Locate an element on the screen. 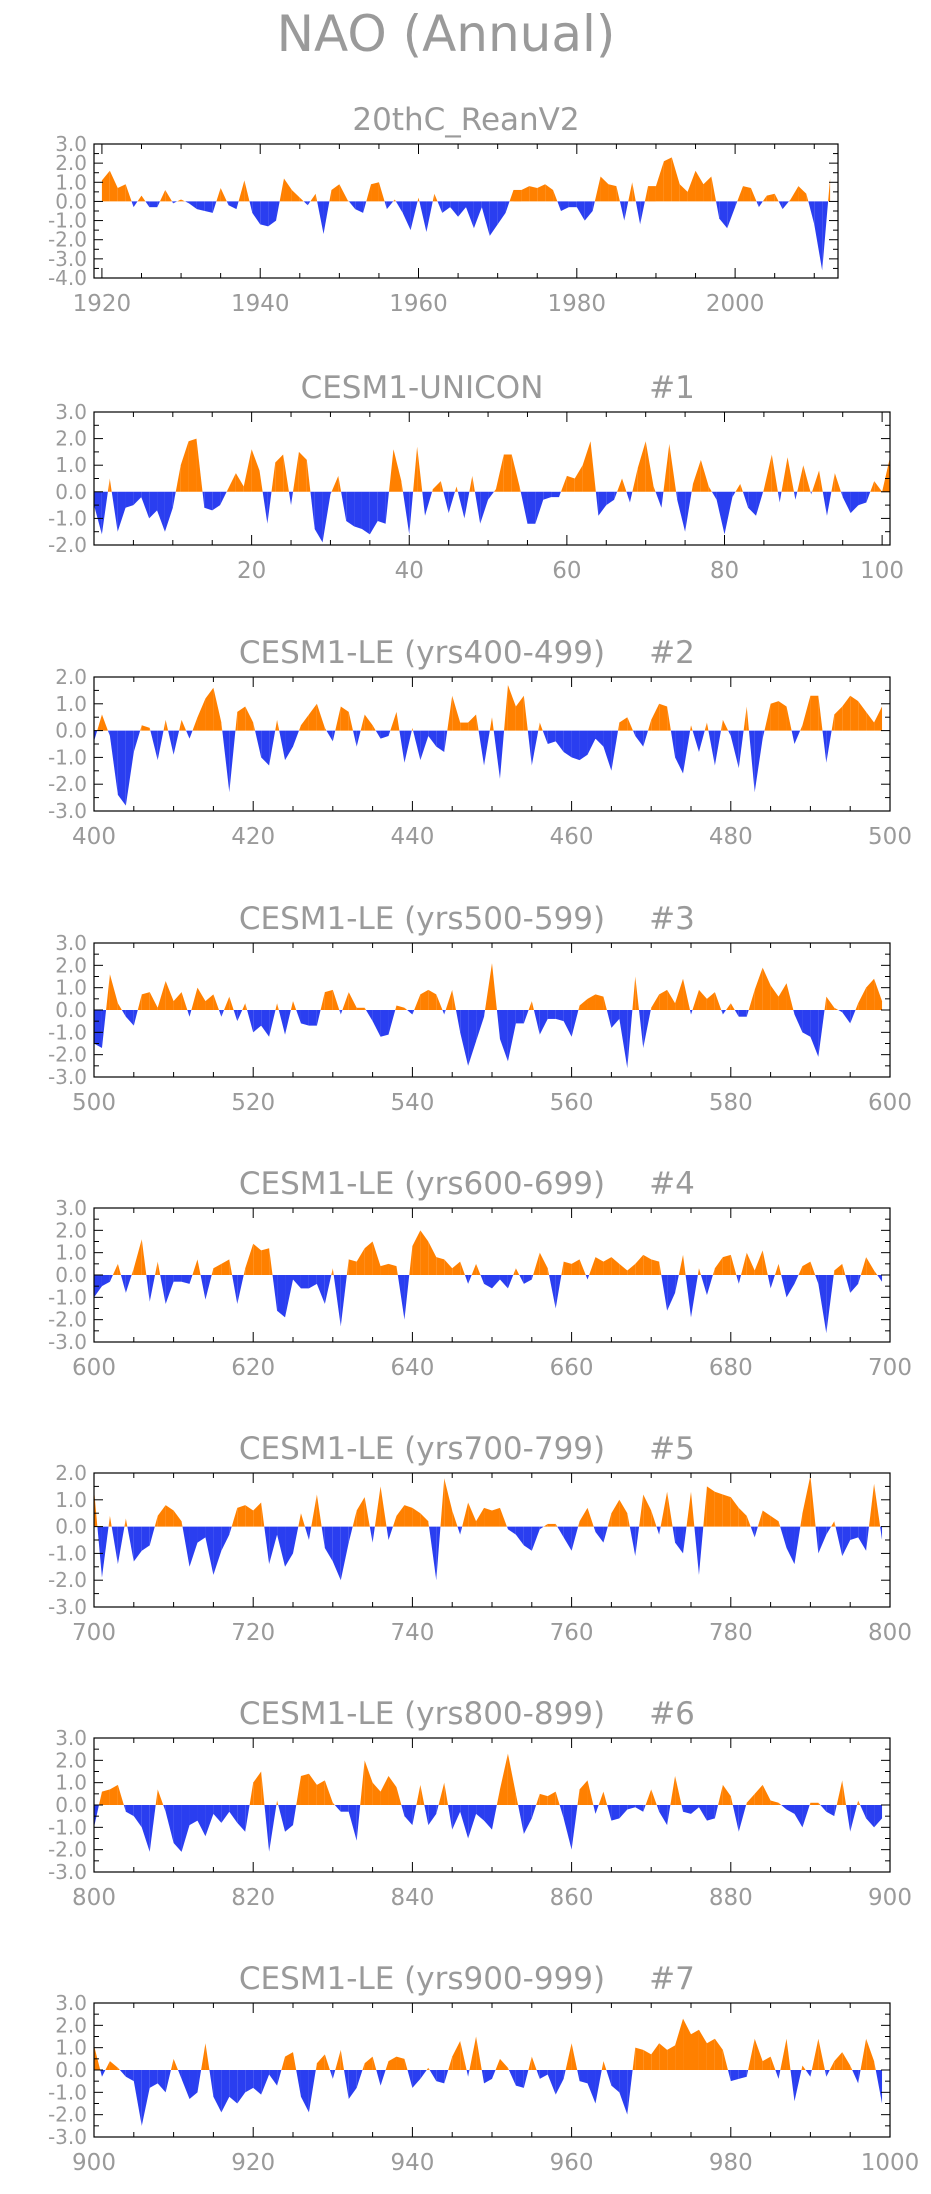 This screenshot has height=2194, width=931. run-tag: #2 is located at coordinates (672, 653).